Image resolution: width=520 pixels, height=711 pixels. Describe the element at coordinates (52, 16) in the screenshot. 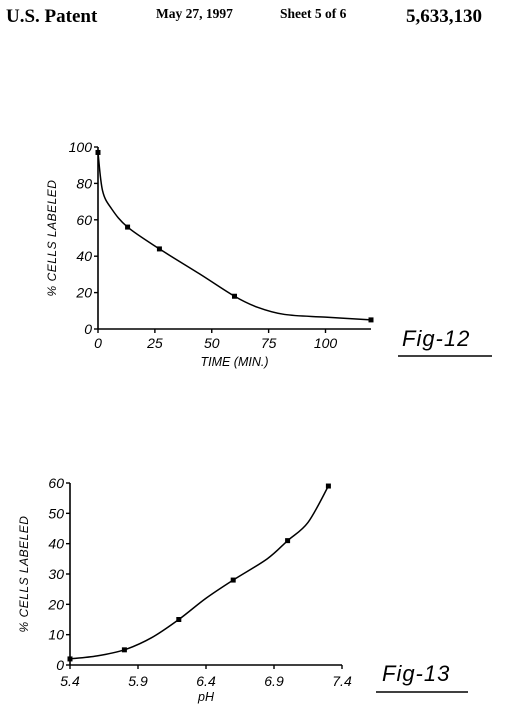

I see `publication-label: U.S. Patent` at that location.